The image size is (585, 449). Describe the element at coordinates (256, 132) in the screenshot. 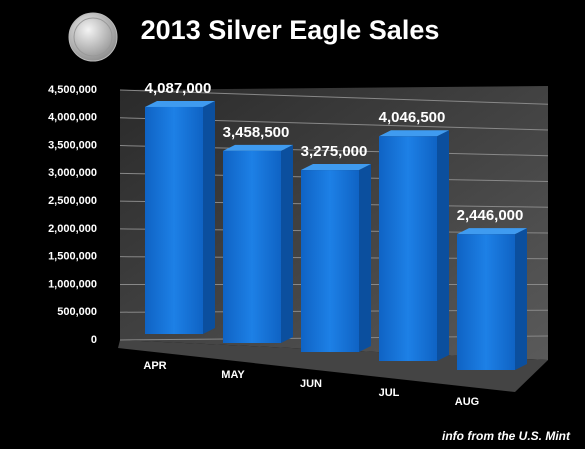

I see `value-label: 3,458,500` at that location.